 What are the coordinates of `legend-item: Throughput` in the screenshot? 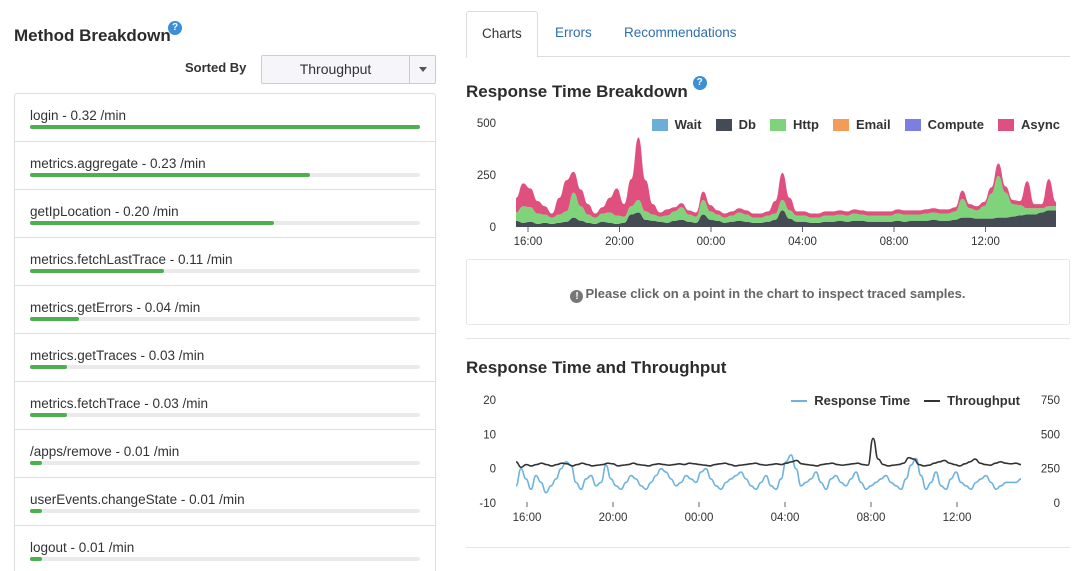 It's located at (972, 400).